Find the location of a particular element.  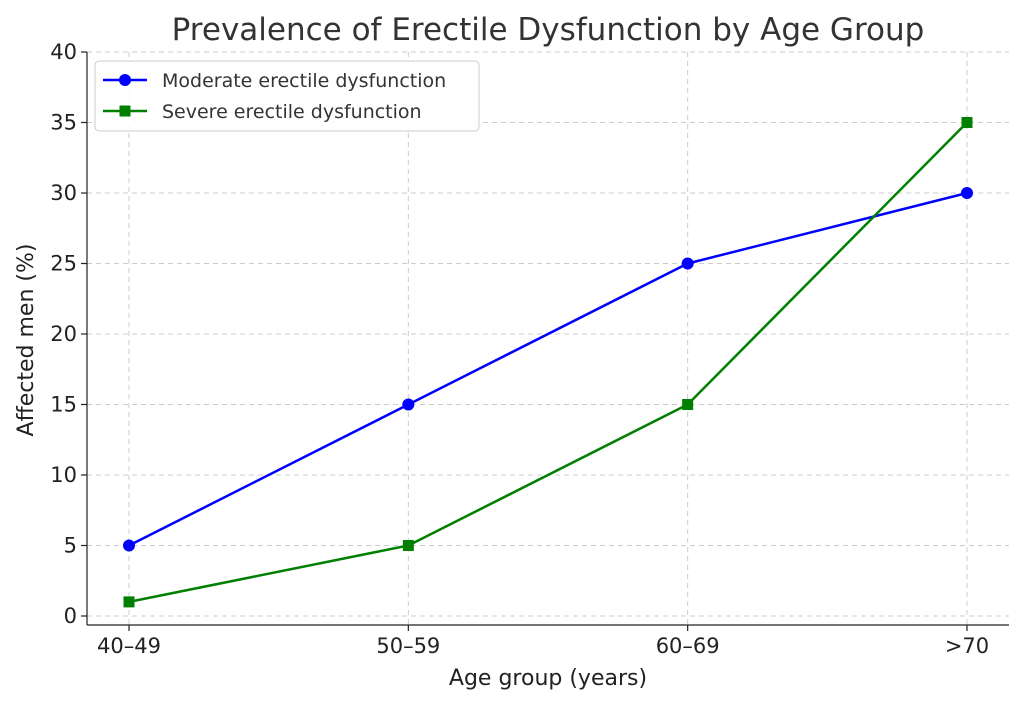

x-tick-label: 60–69 is located at coordinates (688, 646).